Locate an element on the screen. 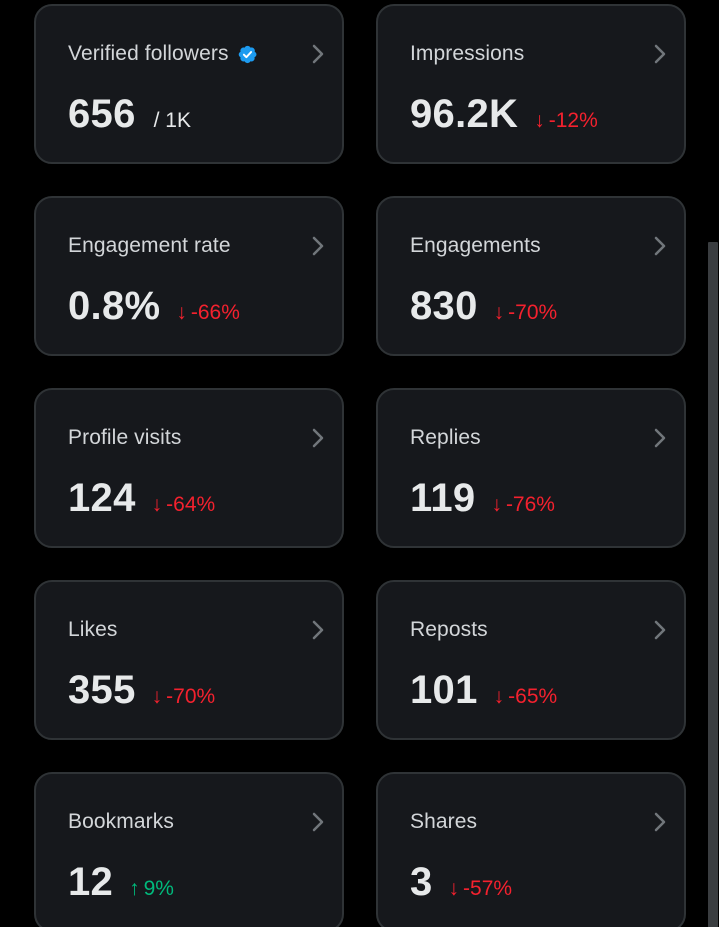 This screenshot has height=927, width=719. metric-delta: ↓ -65% is located at coordinates (526, 697).